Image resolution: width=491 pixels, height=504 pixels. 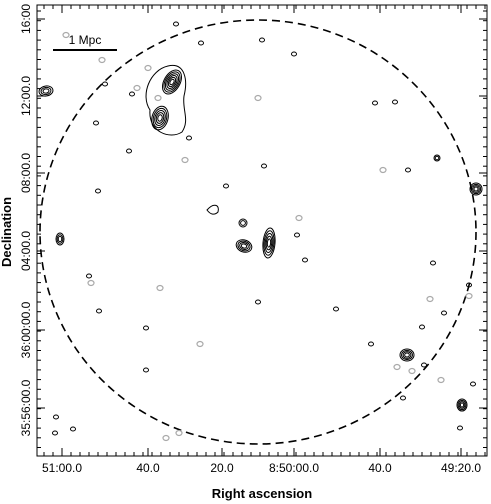 I want to click on src-top-left-edge, so click(x=46, y=91).